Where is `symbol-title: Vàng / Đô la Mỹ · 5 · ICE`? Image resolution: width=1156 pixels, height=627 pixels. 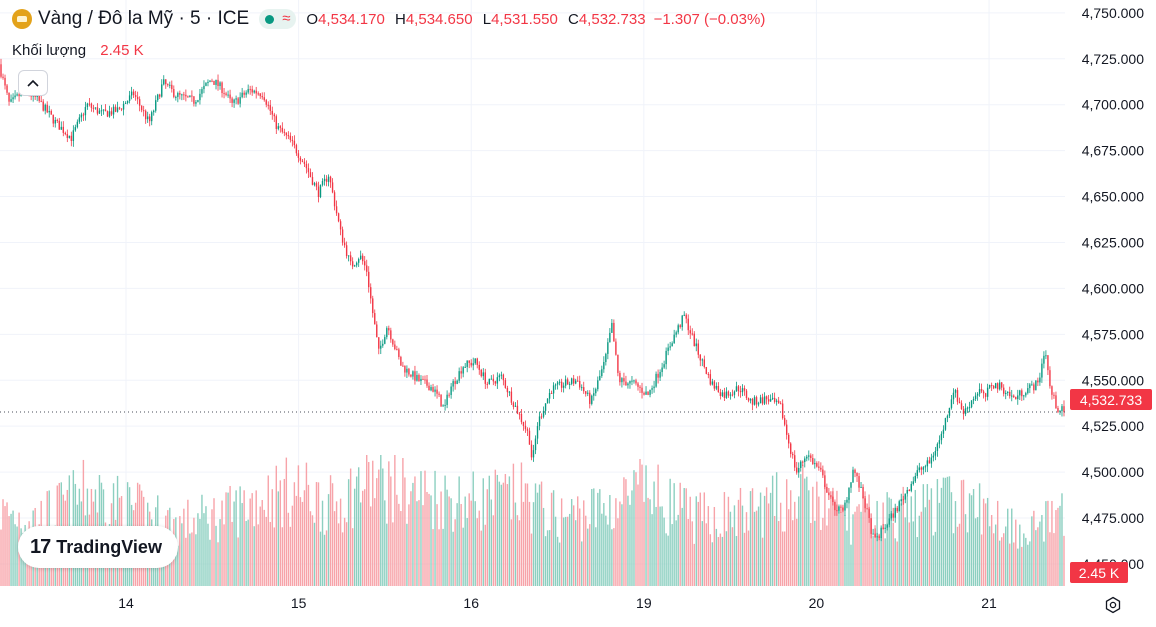
symbol-title: Vàng / Đô la Mỹ · 5 · ICE is located at coordinates (144, 18).